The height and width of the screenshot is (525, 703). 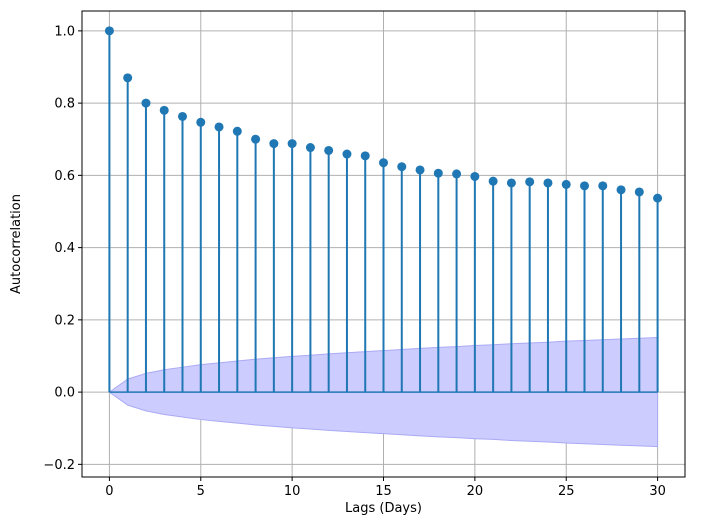 What do you see at coordinates (475, 491) in the screenshot?
I see `x-tick-label: 20` at bounding box center [475, 491].